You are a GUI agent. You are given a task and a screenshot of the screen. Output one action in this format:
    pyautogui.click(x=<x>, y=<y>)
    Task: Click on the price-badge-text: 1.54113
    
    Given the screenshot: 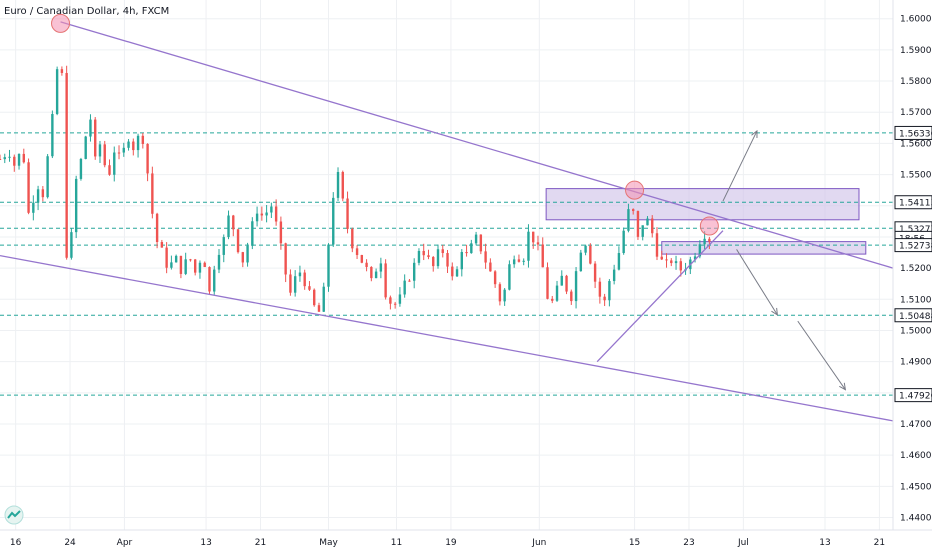 What is the action you would take?
    pyautogui.click(x=915, y=204)
    